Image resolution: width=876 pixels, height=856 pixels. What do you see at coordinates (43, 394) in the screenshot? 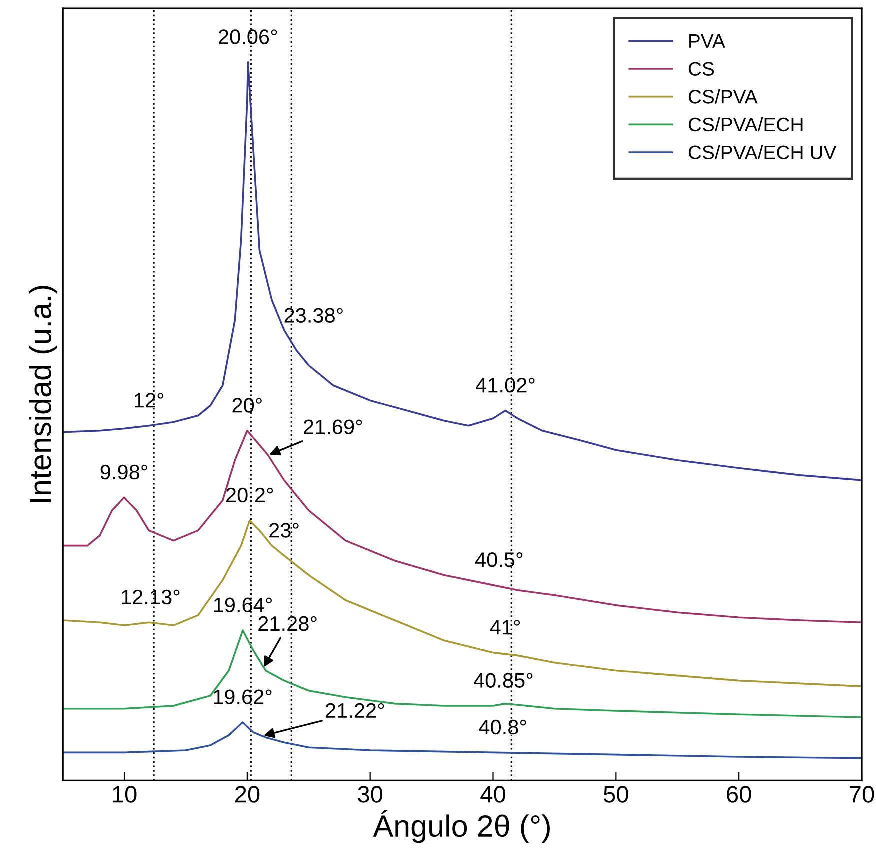
I see `y-axis-title: Intensidad (u.a.)` at bounding box center [43, 394].